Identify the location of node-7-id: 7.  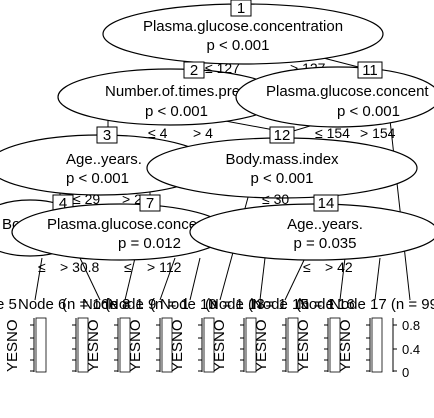
(150, 203).